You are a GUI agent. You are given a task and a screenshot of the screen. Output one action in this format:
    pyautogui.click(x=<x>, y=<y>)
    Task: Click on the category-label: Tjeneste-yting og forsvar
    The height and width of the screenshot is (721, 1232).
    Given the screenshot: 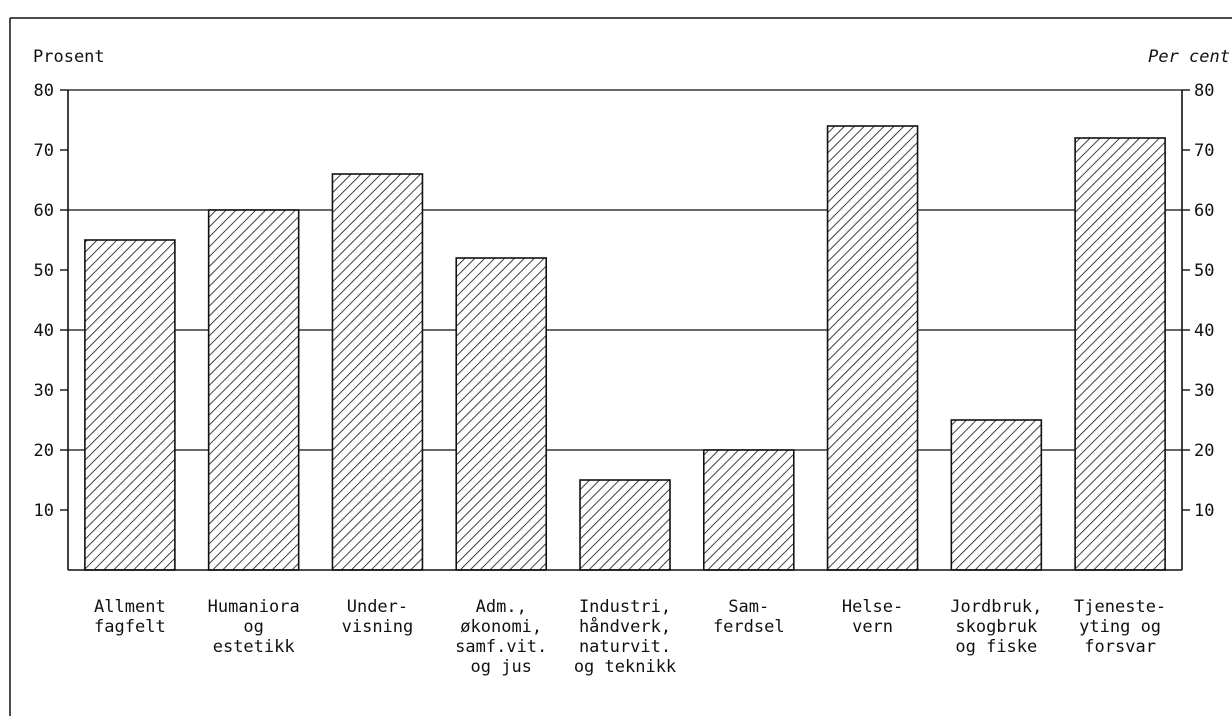 What is the action you would take?
    pyautogui.click(x=1120, y=627)
    